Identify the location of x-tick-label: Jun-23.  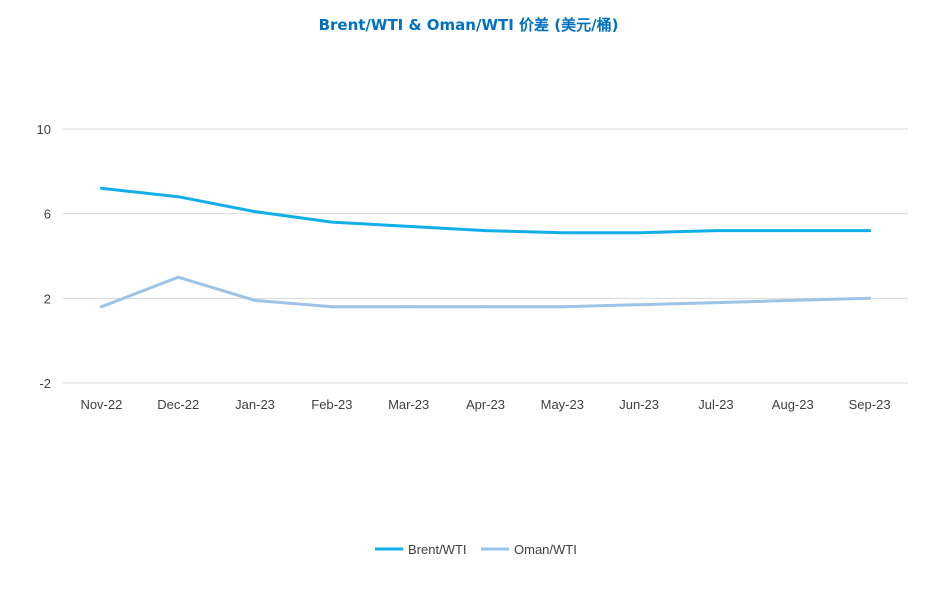
(639, 404).